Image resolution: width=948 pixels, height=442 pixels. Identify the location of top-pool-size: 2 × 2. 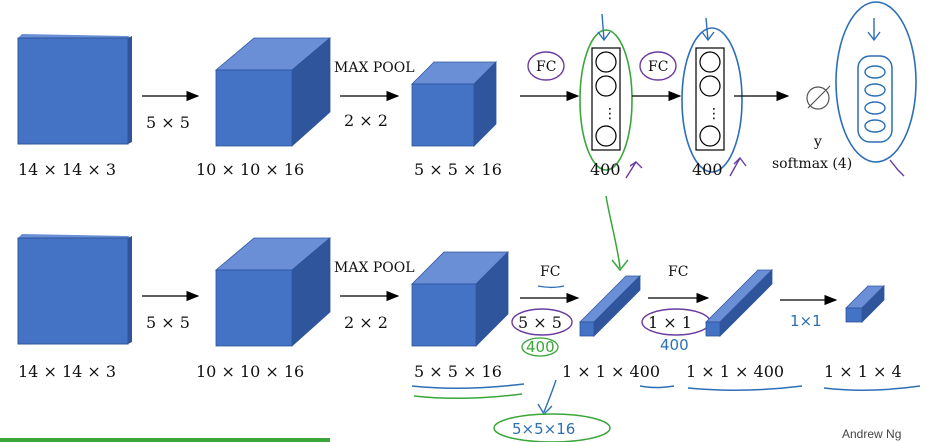
(366, 120).